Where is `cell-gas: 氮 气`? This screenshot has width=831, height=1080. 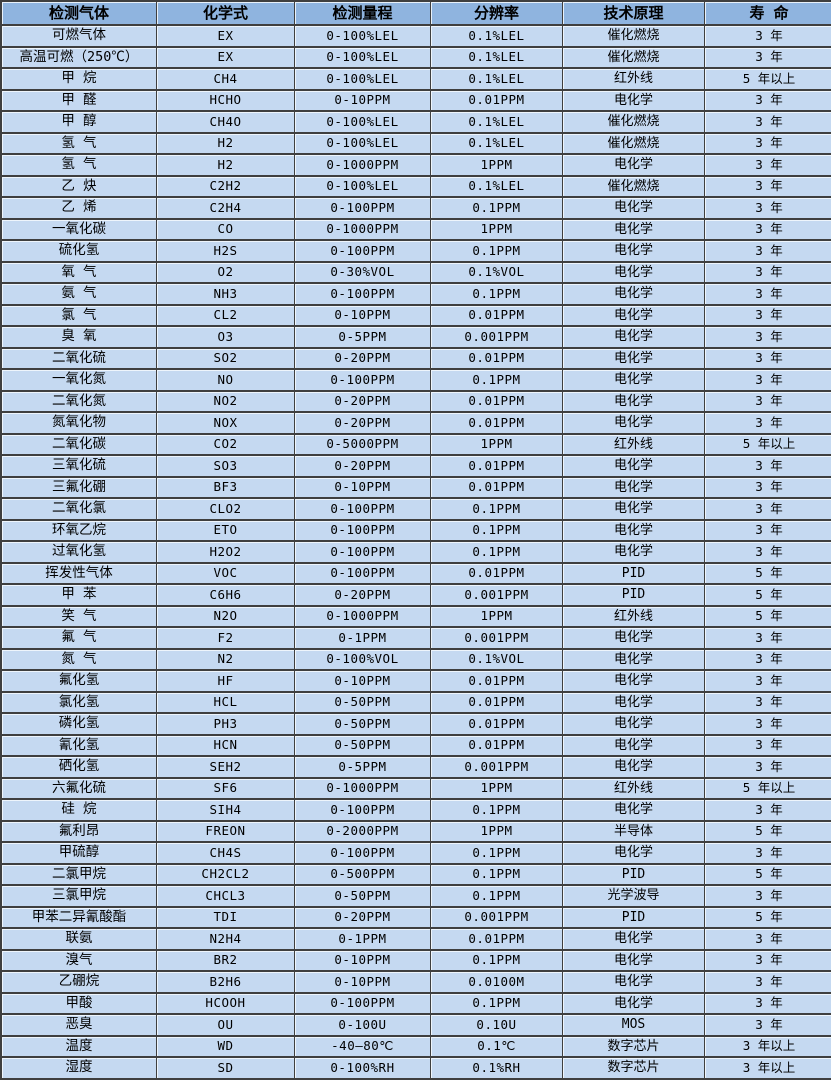
cell-gas: 氮 气 is located at coordinates (79, 658).